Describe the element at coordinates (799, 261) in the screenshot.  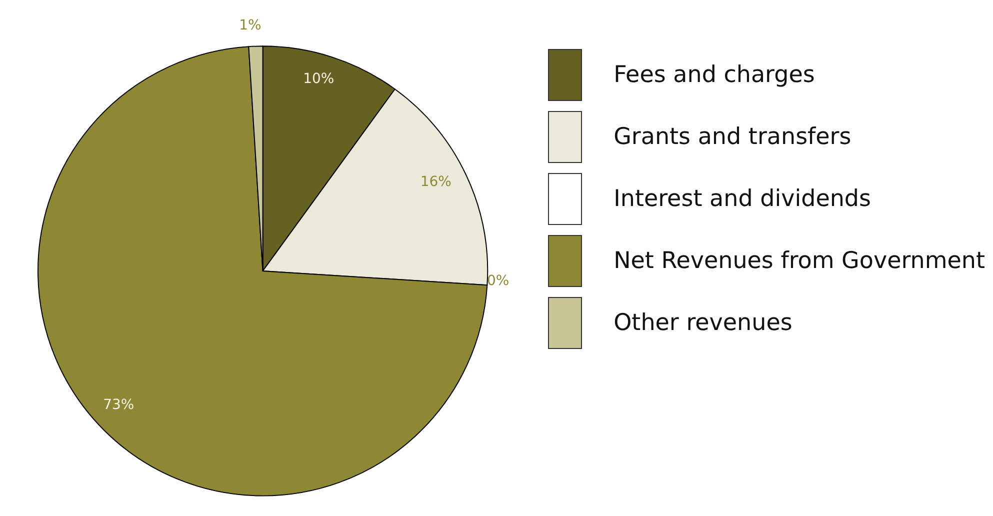
I see `legend-label: Net Revenues from Government` at that location.